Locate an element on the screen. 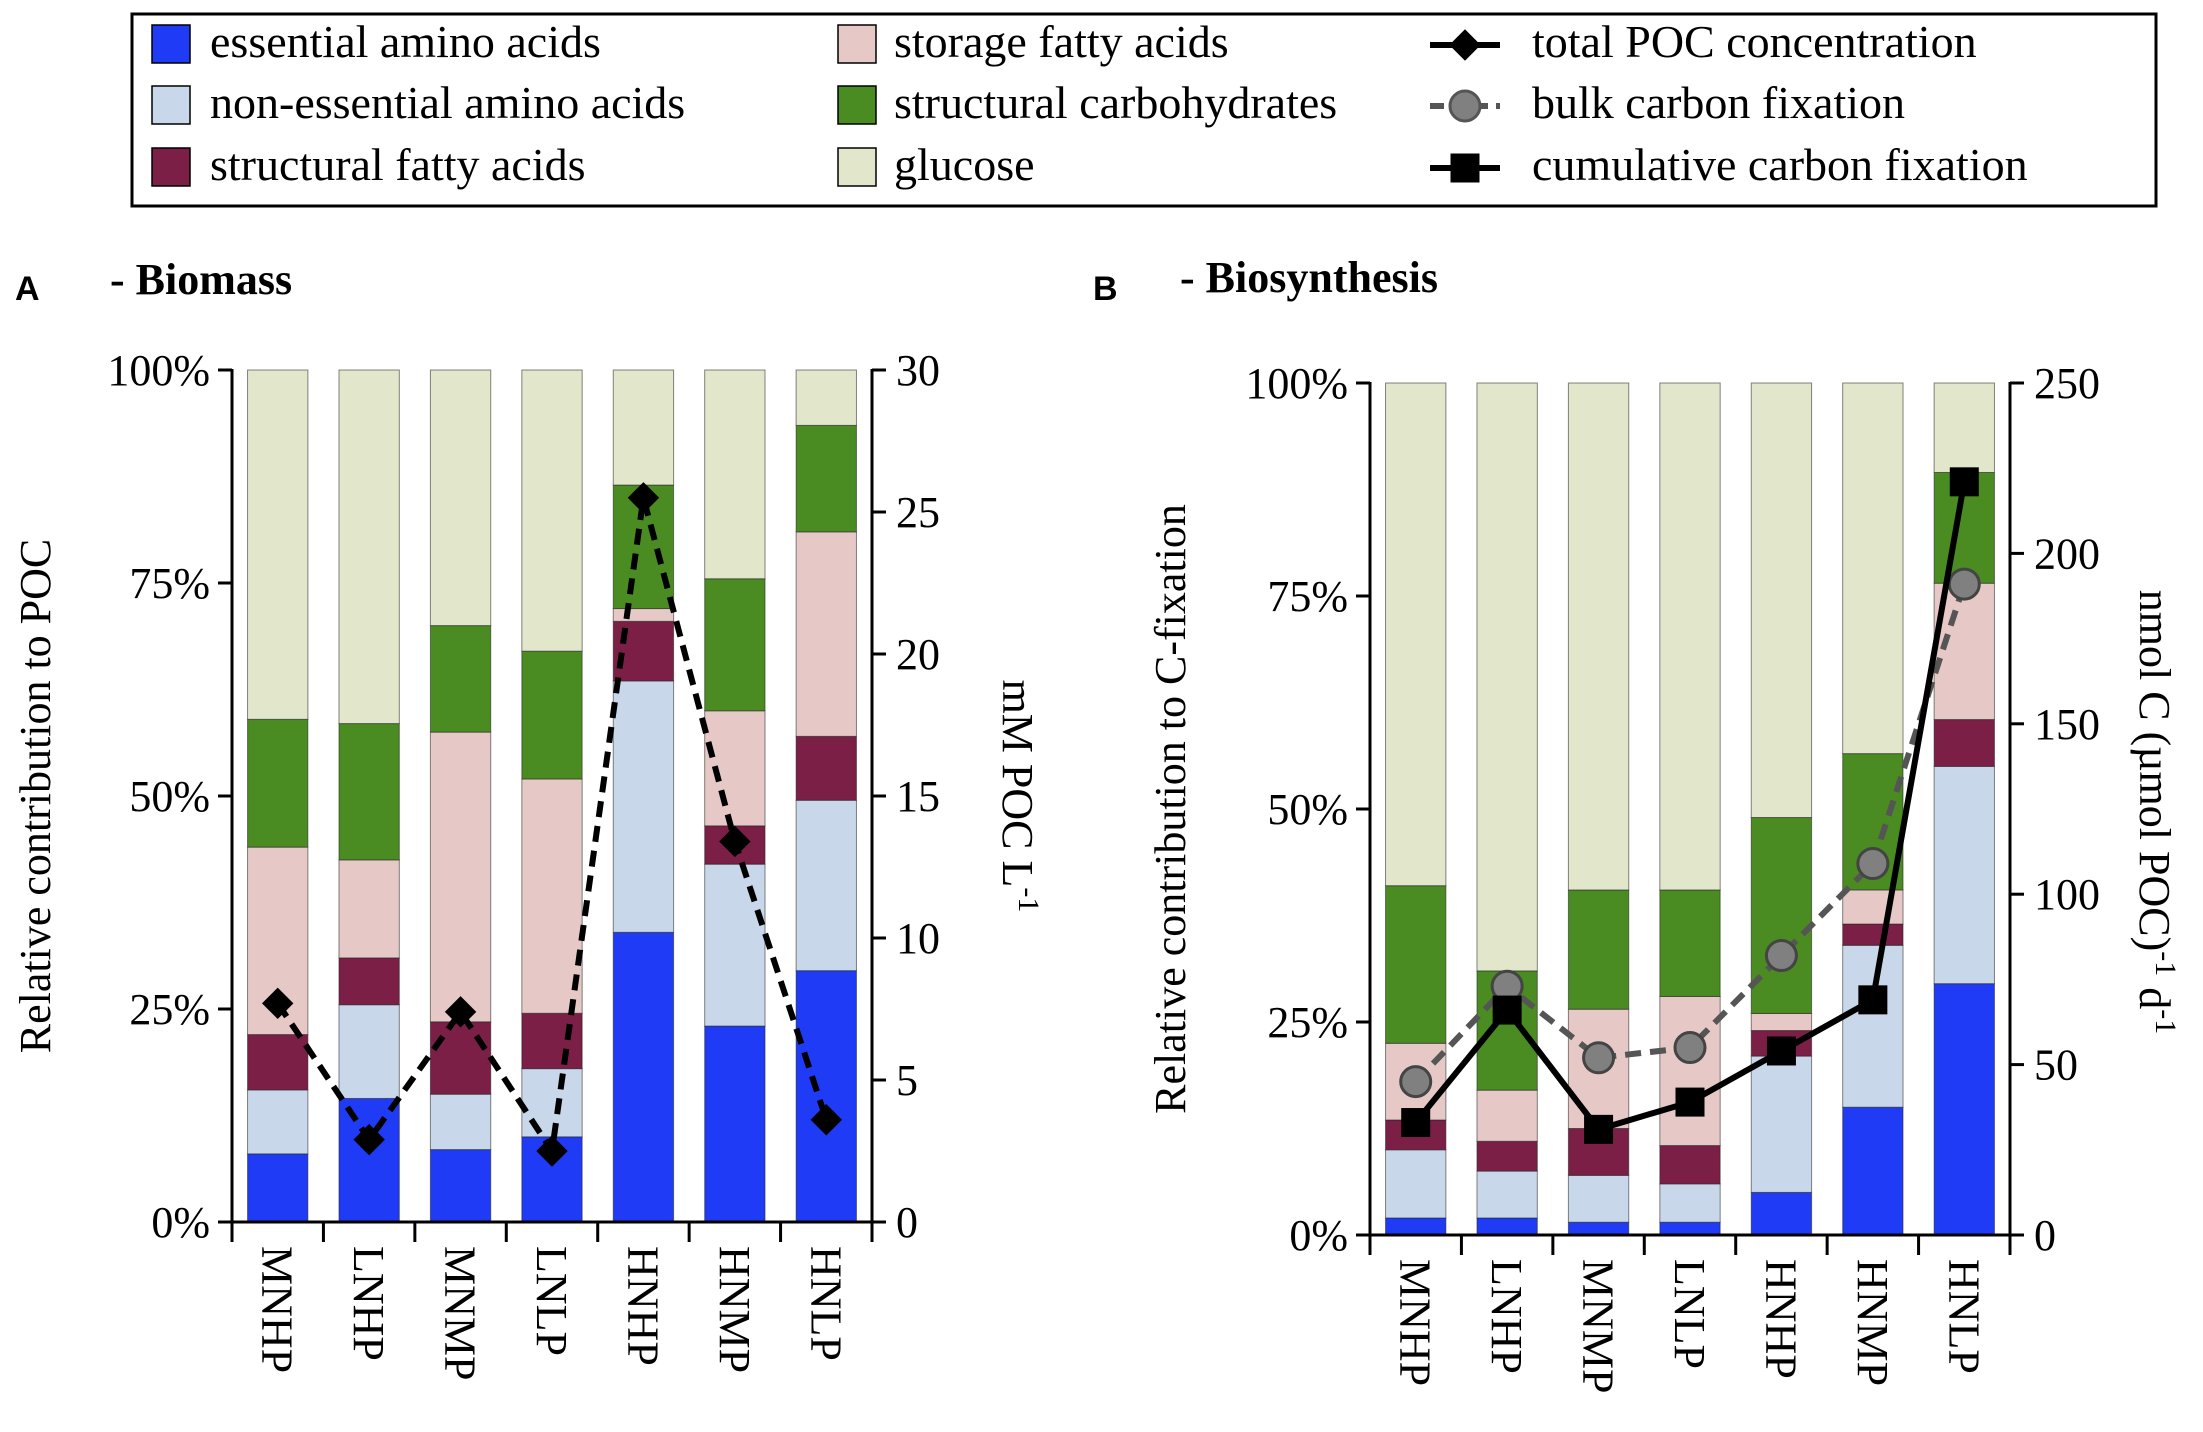  panel-b-y2label-tail: d is located at coordinates (2154, 992).